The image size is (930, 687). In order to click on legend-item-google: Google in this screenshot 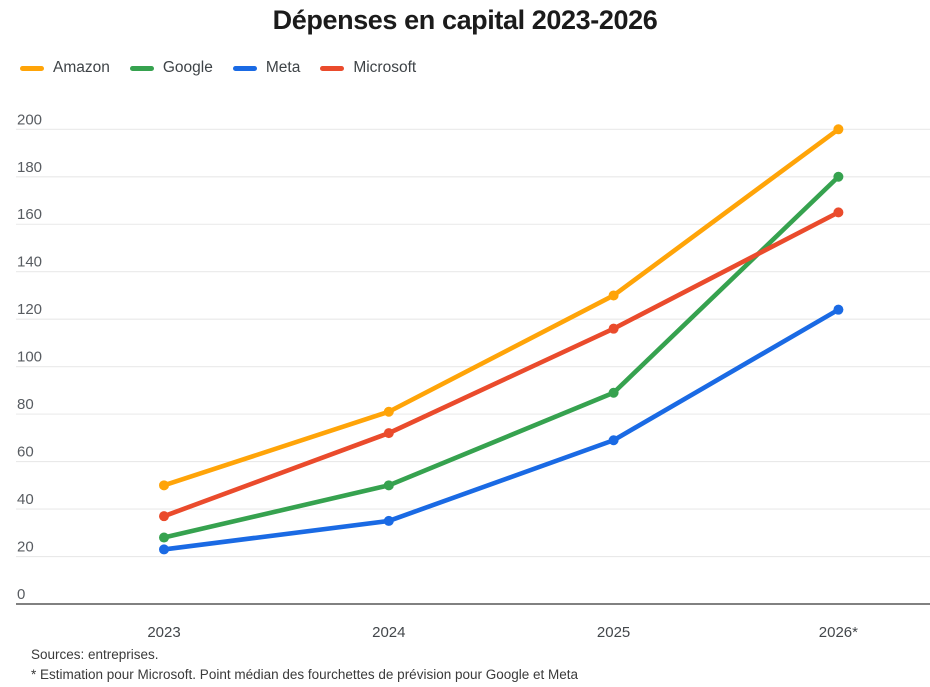, I will do `click(171, 68)`.